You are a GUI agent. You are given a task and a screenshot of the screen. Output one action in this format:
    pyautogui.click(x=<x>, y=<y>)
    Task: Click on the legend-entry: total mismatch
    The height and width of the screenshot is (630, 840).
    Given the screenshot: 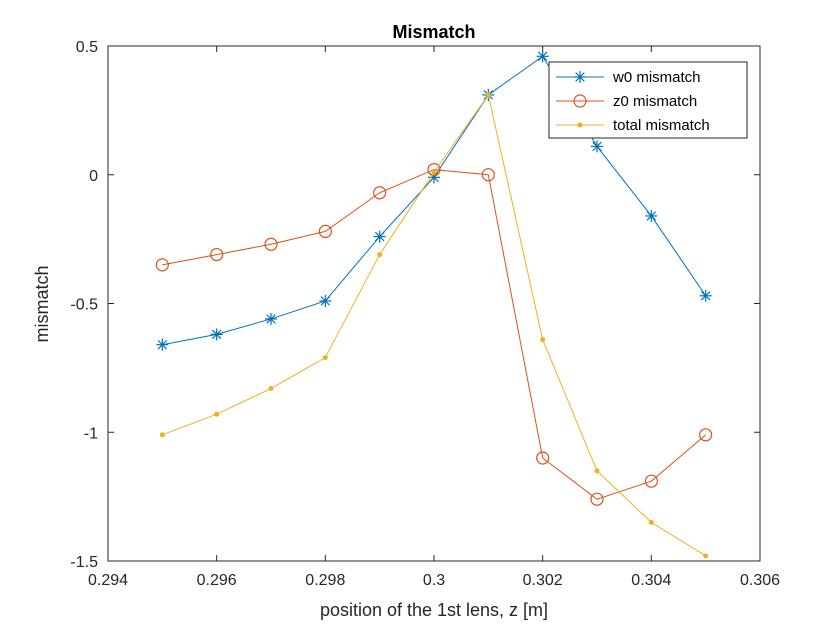 What is the action you would take?
    pyautogui.click(x=633, y=125)
    